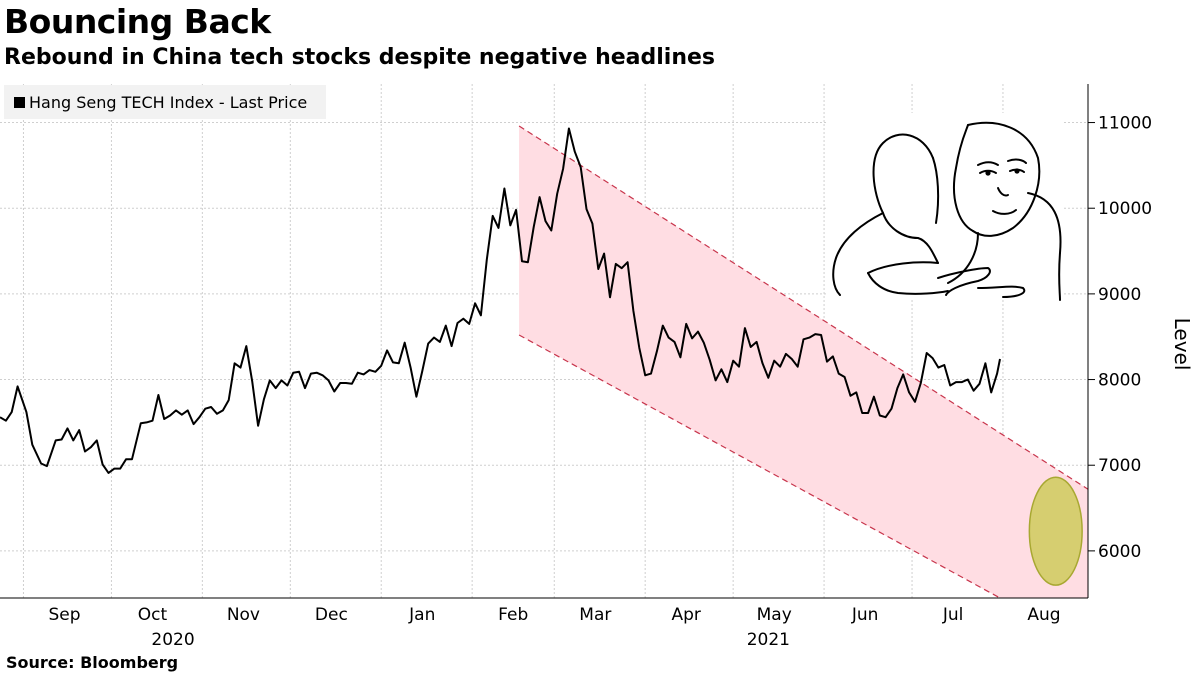 This screenshot has width=1200, height=675. What do you see at coordinates (1119, 552) in the screenshot?
I see `y-tick-label: 6000` at bounding box center [1119, 552].